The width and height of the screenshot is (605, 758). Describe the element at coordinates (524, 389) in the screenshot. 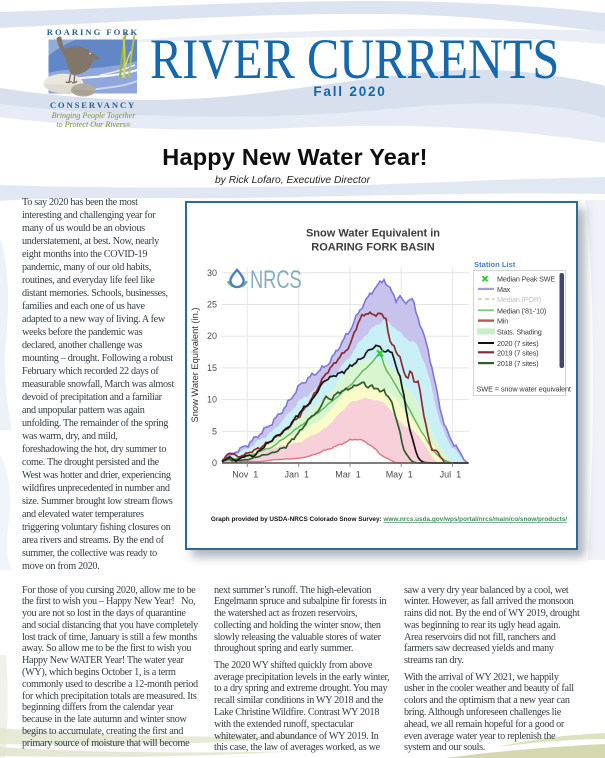

I see `svg-text: SWE = snow water equivalent` at that location.